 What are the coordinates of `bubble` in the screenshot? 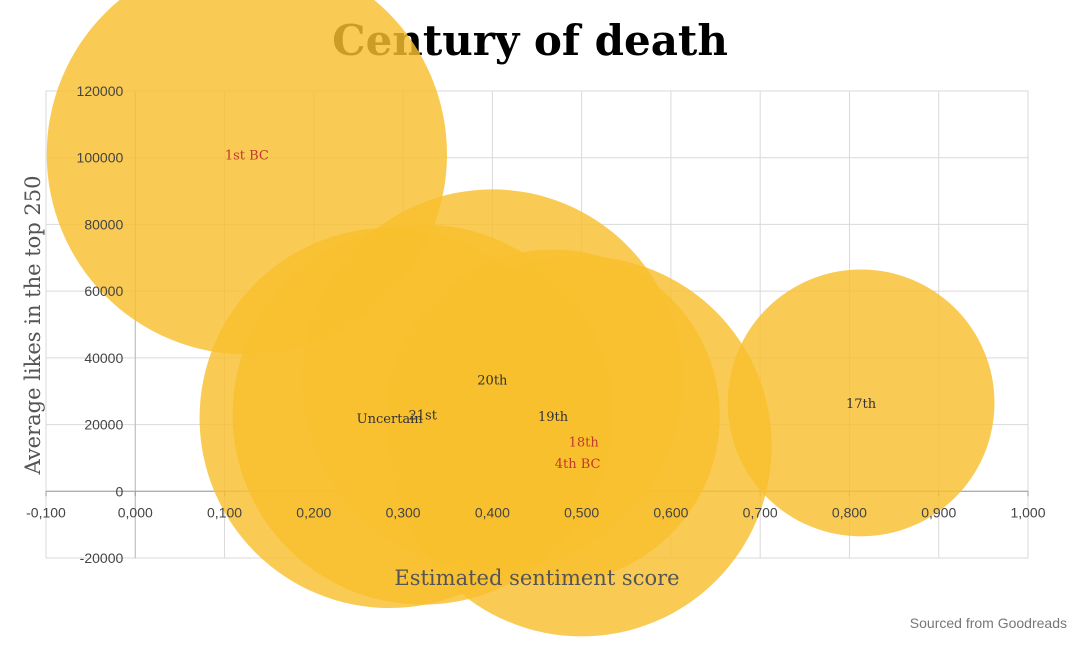 It's located at (861, 403).